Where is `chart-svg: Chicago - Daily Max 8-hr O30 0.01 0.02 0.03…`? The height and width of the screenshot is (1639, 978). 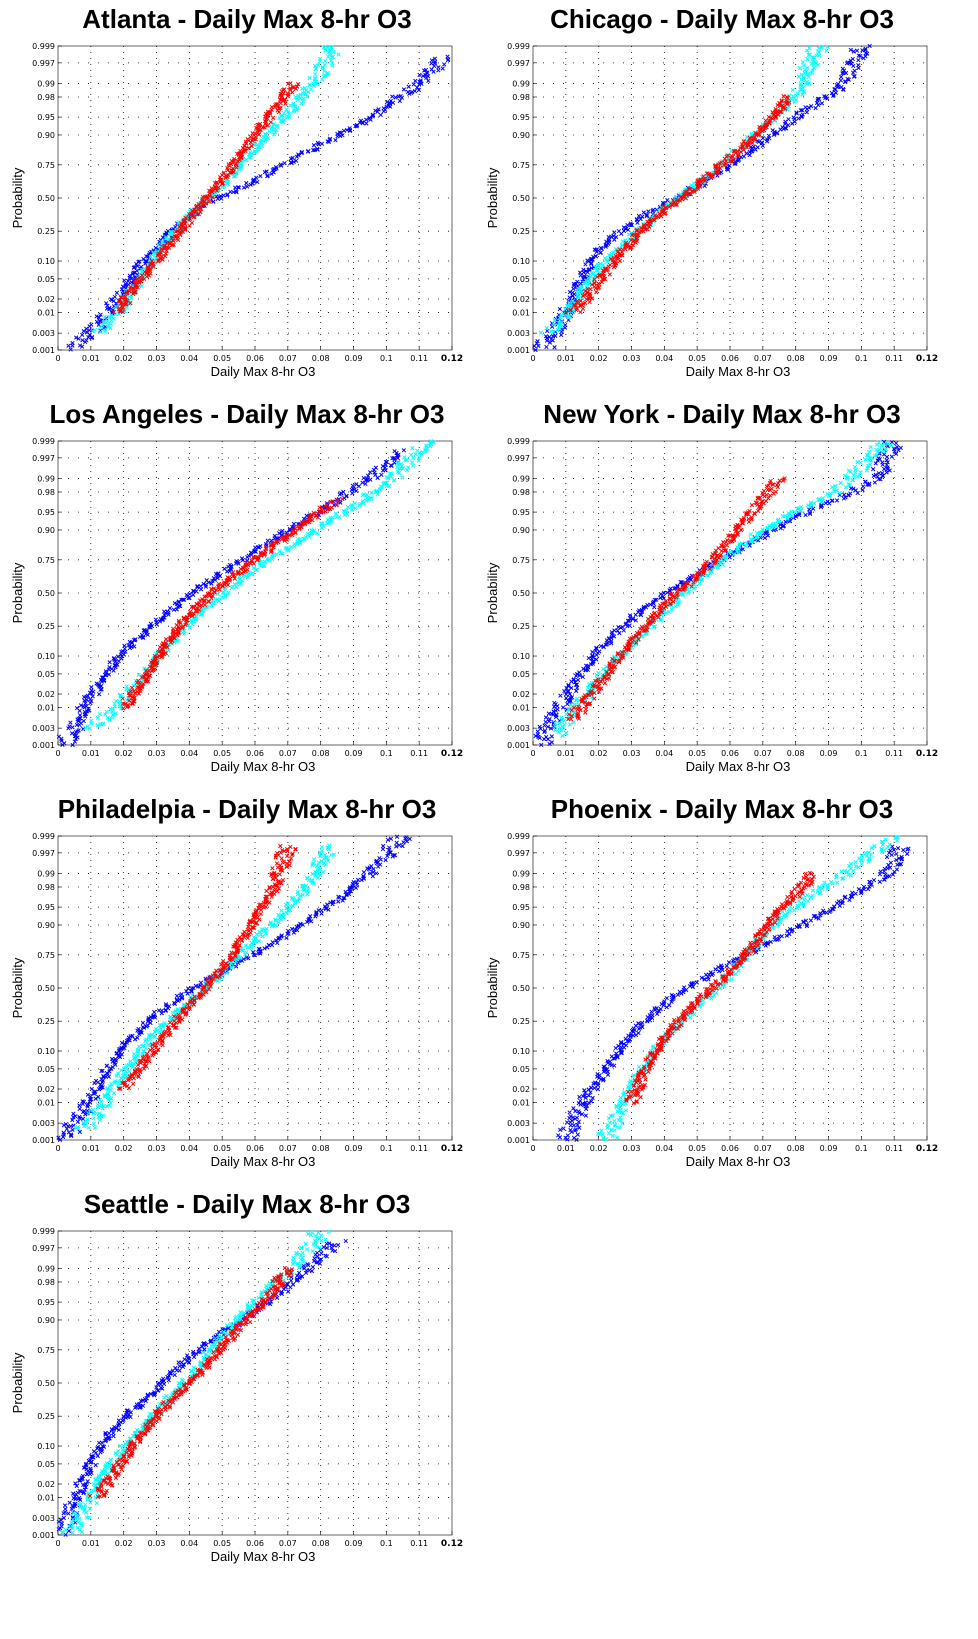 chart-svg: Chicago - Daily Max 8-hr O30 0.01 0.02 0.03… is located at coordinates (711, 191).